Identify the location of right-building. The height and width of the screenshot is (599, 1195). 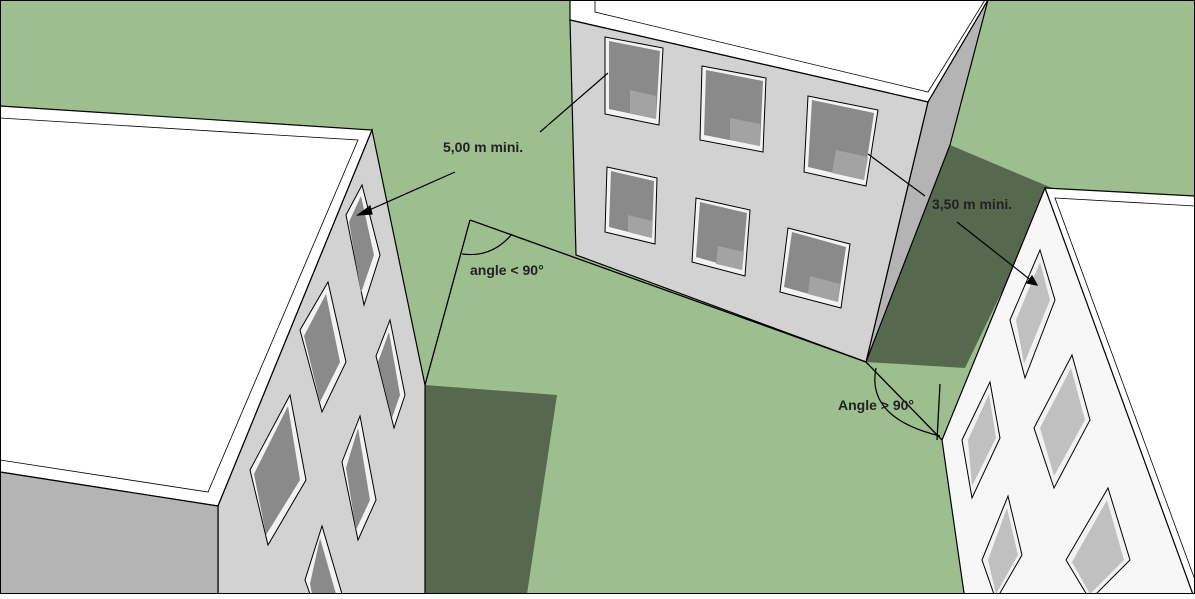
(1068, 392).